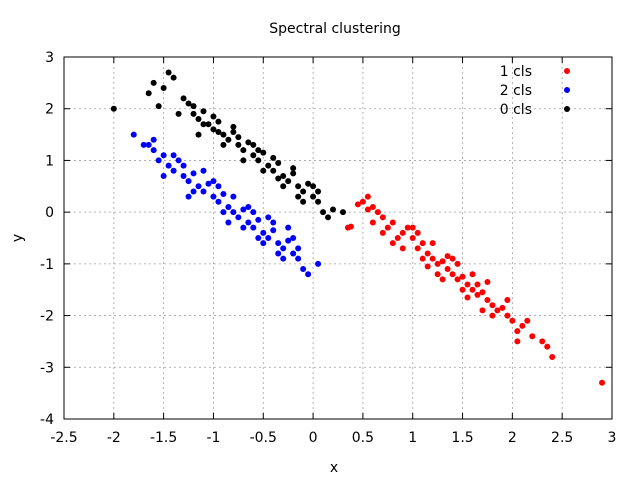 The image size is (640, 485). Describe the element at coordinates (63, 438) in the screenshot. I see `x-tick-label: -2.5` at that location.